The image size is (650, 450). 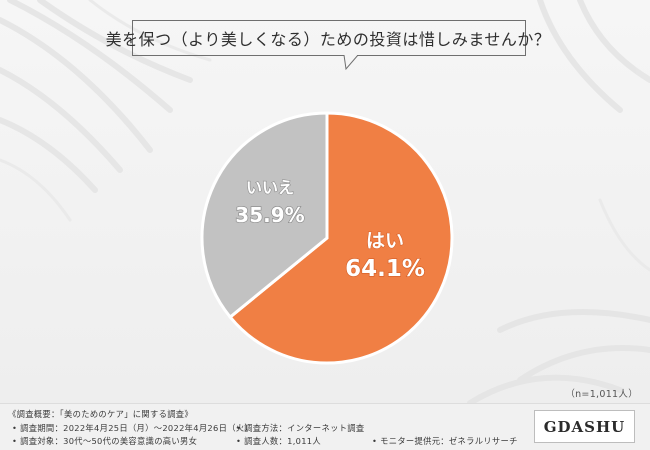 I want to click on pie-value-yes: 64.1%, so click(x=385, y=269).